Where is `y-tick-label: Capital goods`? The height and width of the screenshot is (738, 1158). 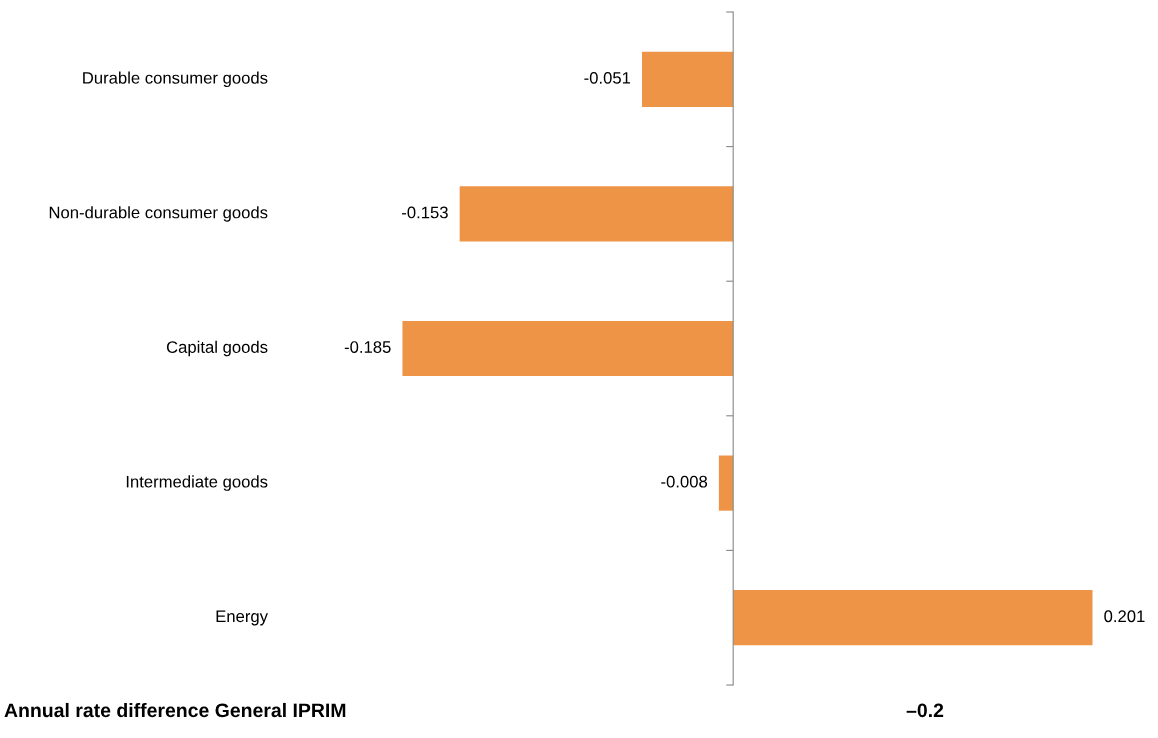 y-tick-label: Capital goods is located at coordinates (217, 348).